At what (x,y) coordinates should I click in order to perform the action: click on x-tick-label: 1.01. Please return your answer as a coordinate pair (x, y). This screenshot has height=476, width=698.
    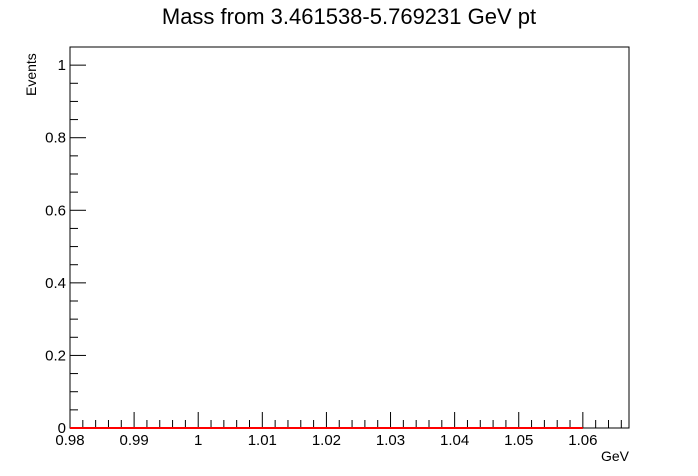
    Looking at the image, I should click on (262, 440).